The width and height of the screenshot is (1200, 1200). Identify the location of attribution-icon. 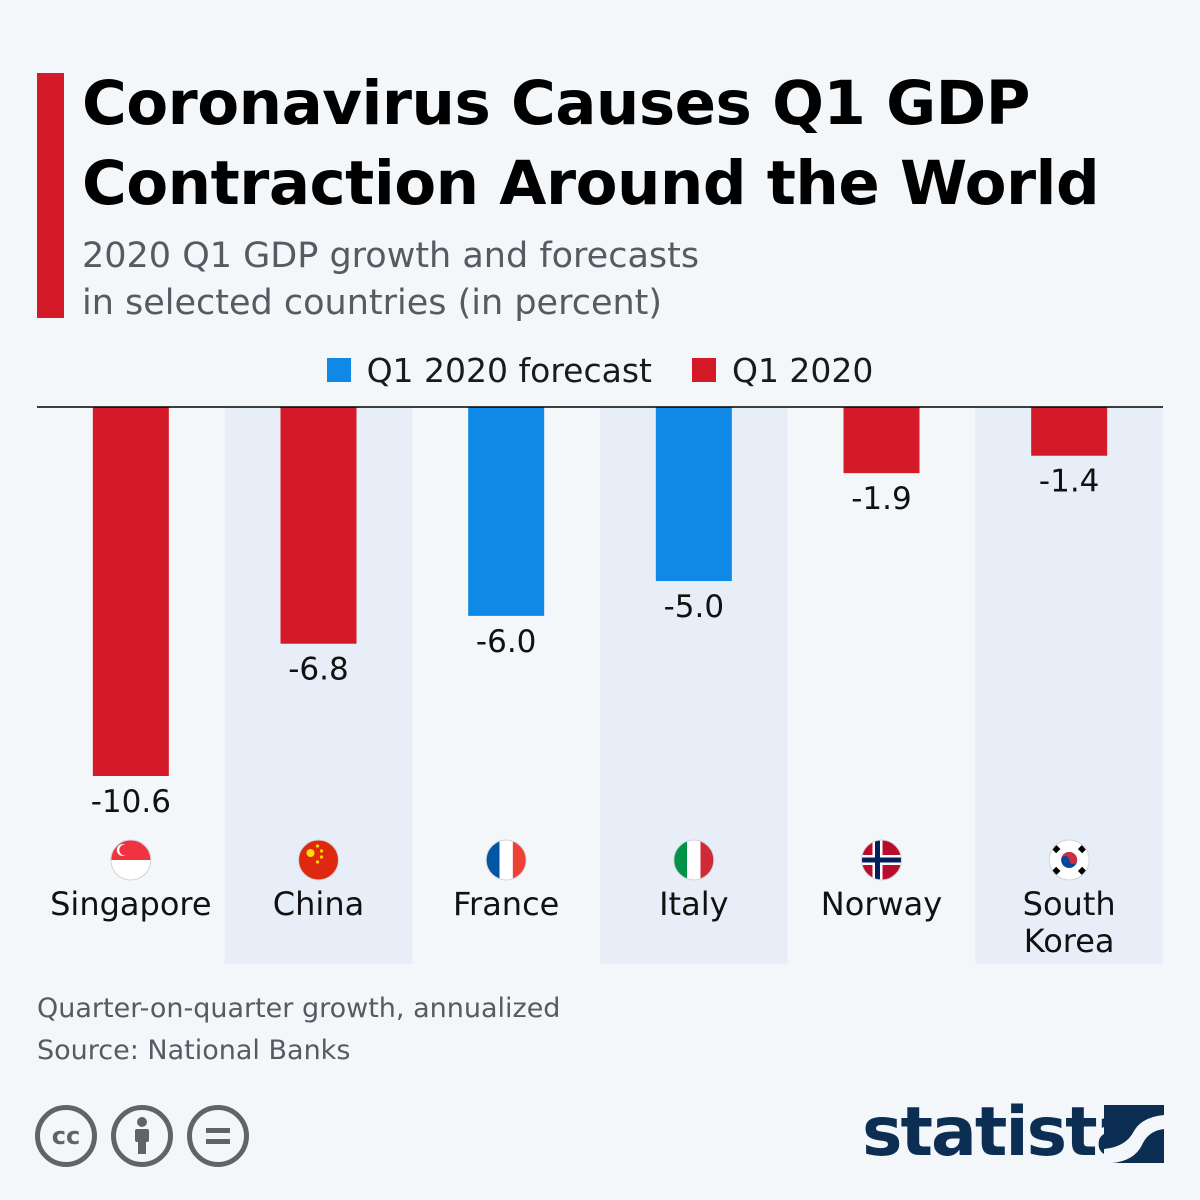
(142, 1136).